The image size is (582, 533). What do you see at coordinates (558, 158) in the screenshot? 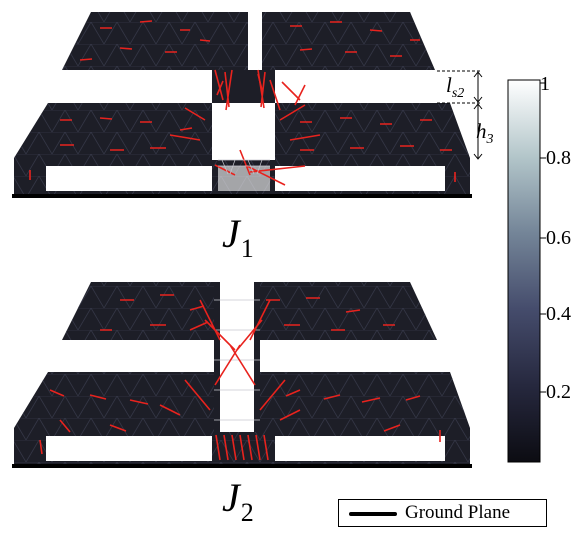
I see `colorbar-tick-0.8: 0.8` at bounding box center [558, 158].